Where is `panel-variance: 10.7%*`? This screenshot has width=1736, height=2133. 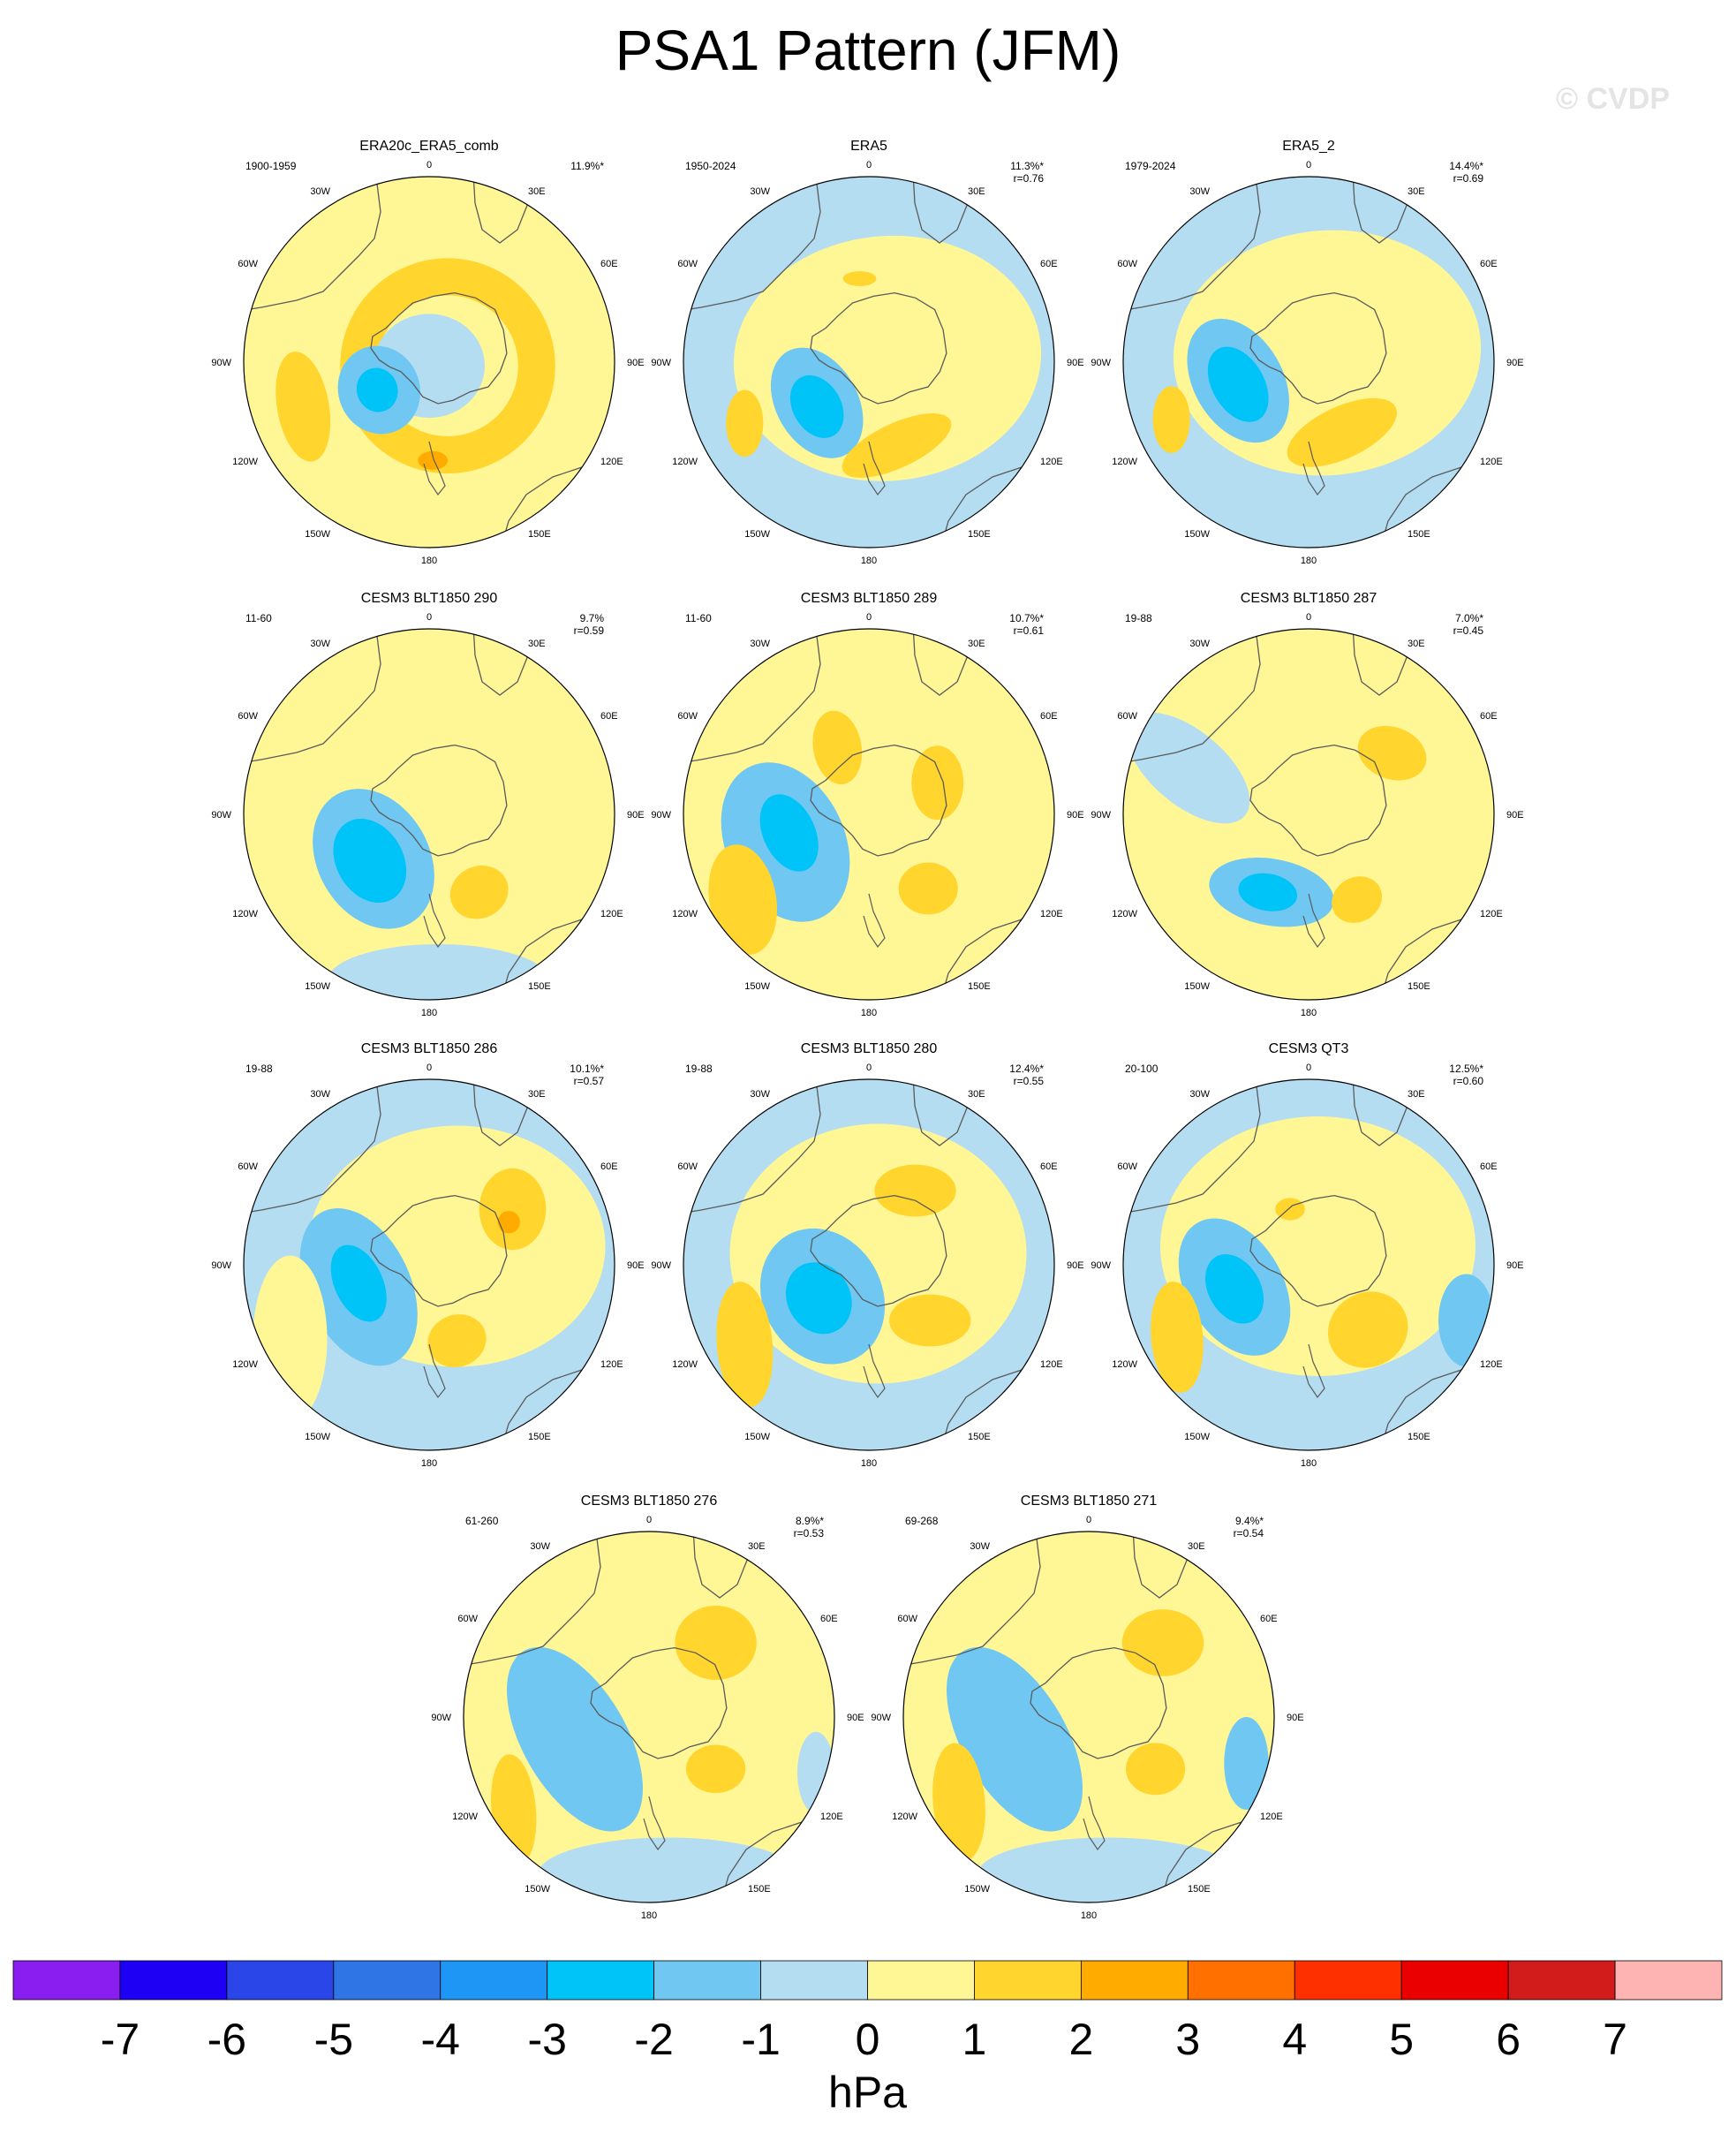 panel-variance: 10.7%* is located at coordinates (1027, 618).